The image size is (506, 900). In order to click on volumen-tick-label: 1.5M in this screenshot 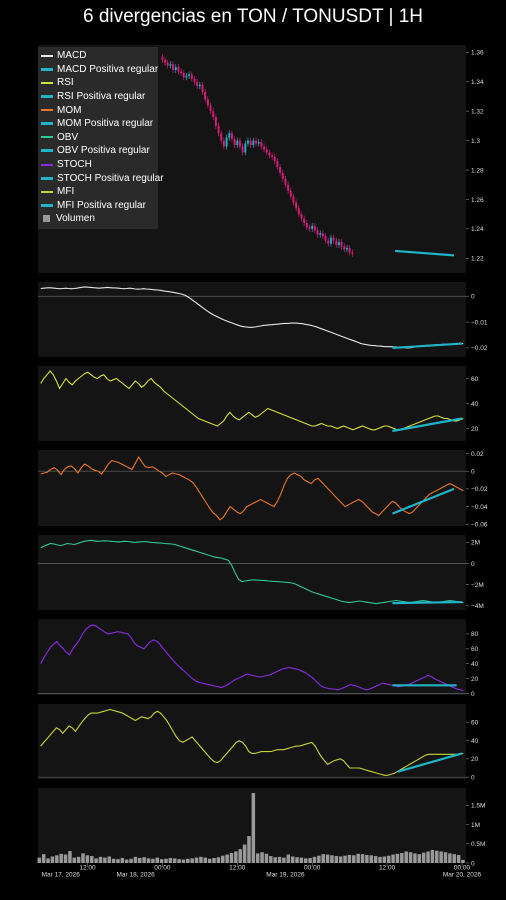, I will do `click(478, 806)`.